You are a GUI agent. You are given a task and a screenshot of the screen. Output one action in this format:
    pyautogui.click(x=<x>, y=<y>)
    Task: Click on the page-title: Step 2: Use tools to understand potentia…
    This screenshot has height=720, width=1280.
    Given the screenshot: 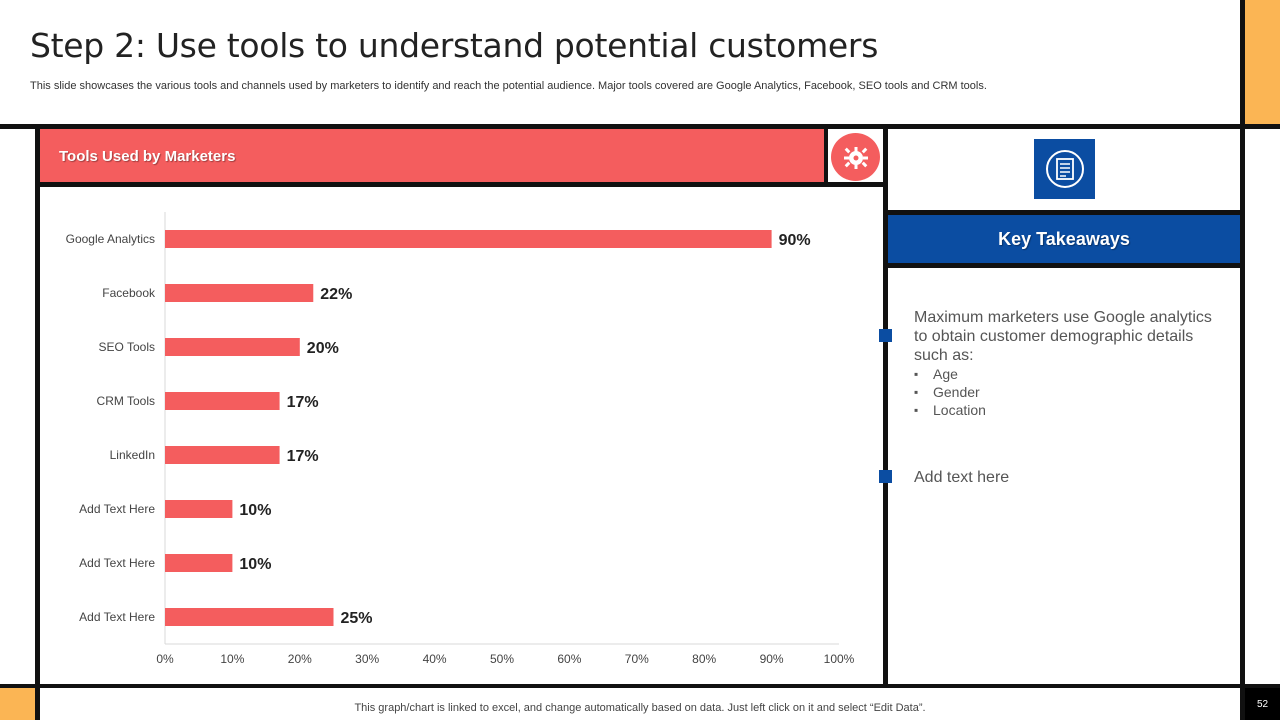 What is the action you would take?
    pyautogui.click(x=454, y=45)
    